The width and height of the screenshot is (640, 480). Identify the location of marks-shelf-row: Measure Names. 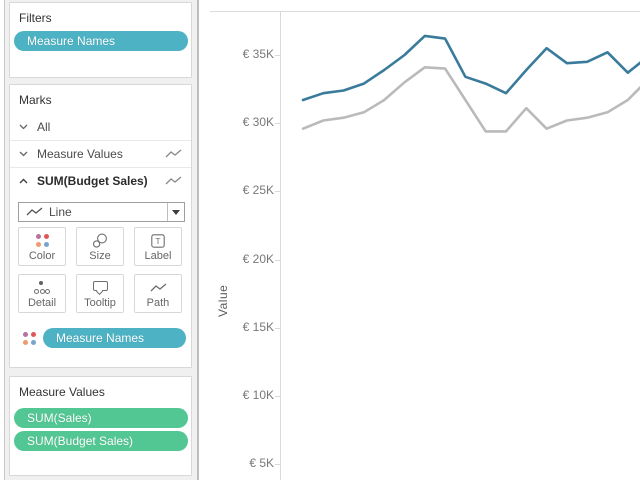
(104, 338).